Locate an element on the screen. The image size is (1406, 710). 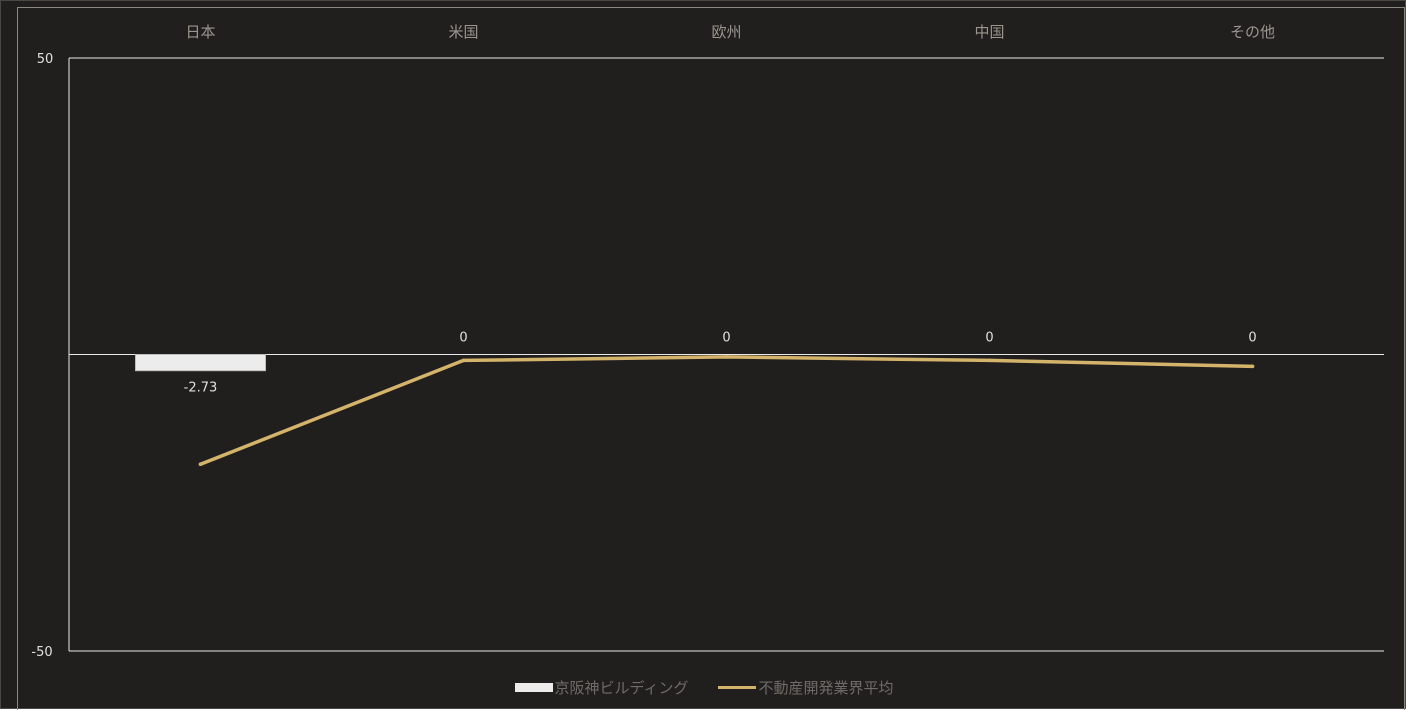
legend-bar-swatch is located at coordinates (533, 687).